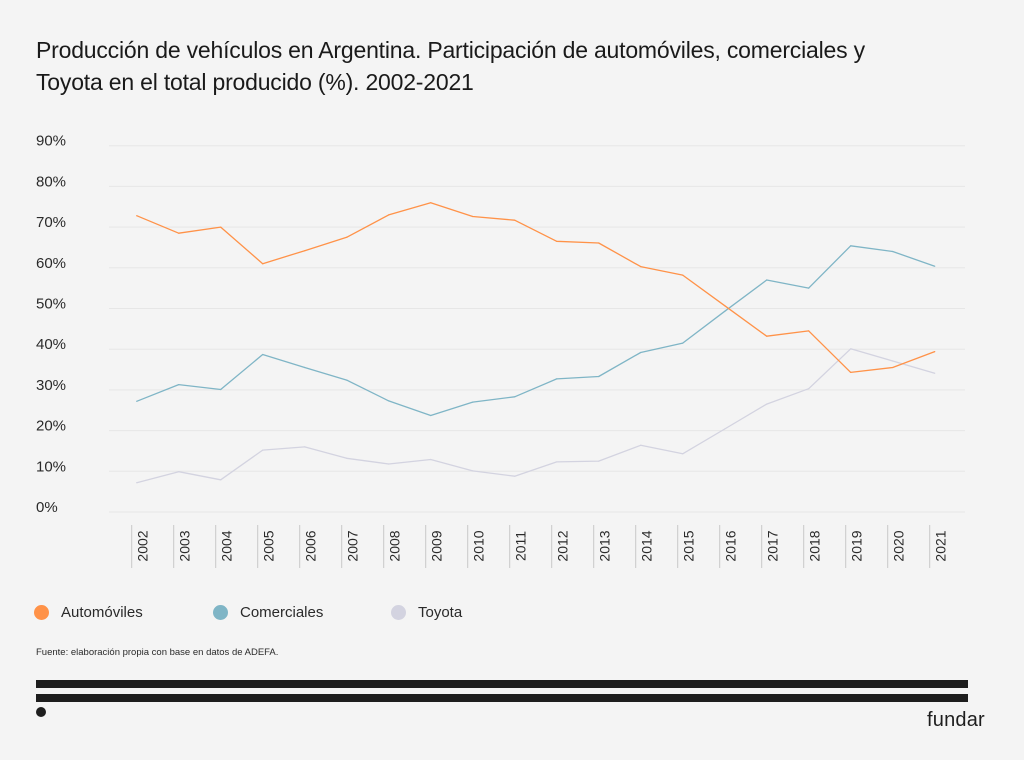  What do you see at coordinates (51, 181) in the screenshot?
I see `y-tick-label: 80%` at bounding box center [51, 181].